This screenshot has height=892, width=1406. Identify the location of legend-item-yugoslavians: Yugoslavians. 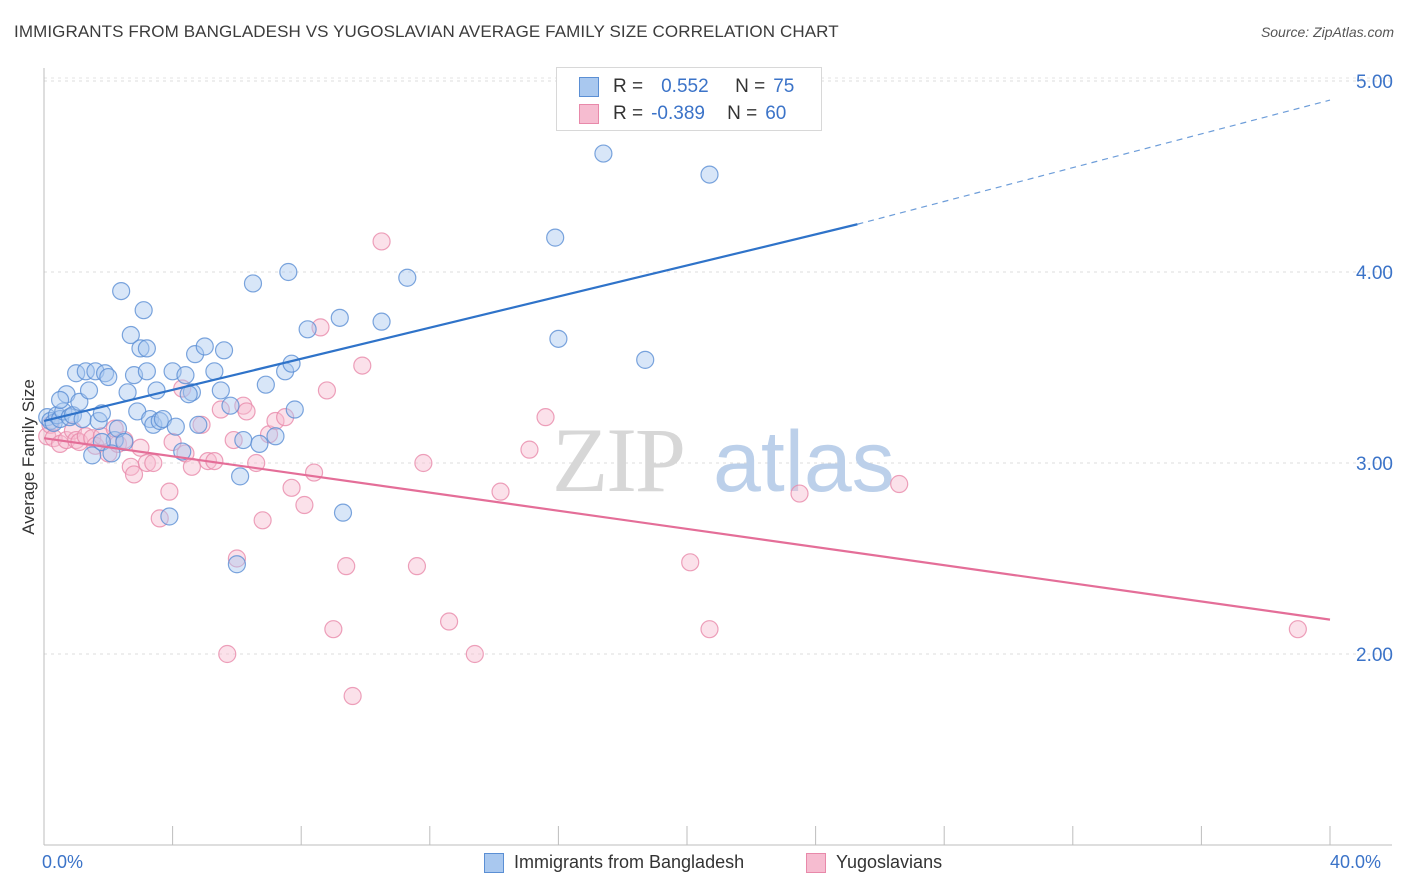
(874, 862).